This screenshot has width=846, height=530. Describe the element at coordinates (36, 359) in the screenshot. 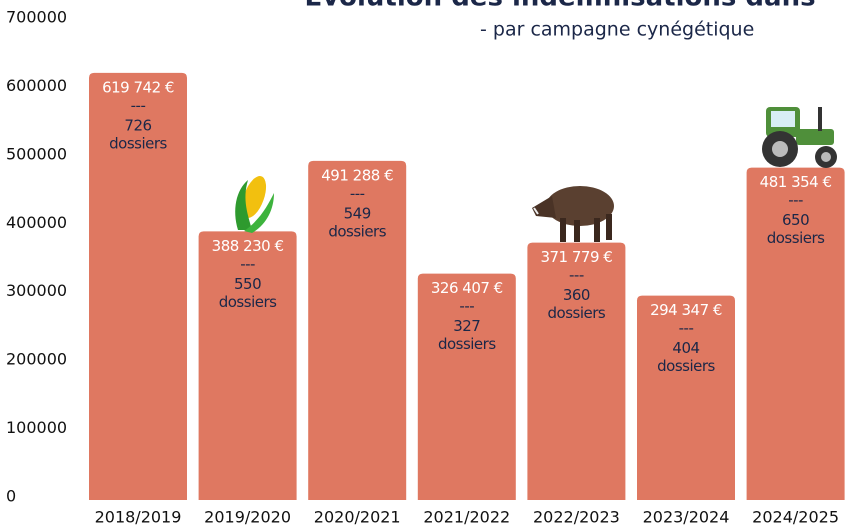

I see `y-tick-label: 200000` at that location.